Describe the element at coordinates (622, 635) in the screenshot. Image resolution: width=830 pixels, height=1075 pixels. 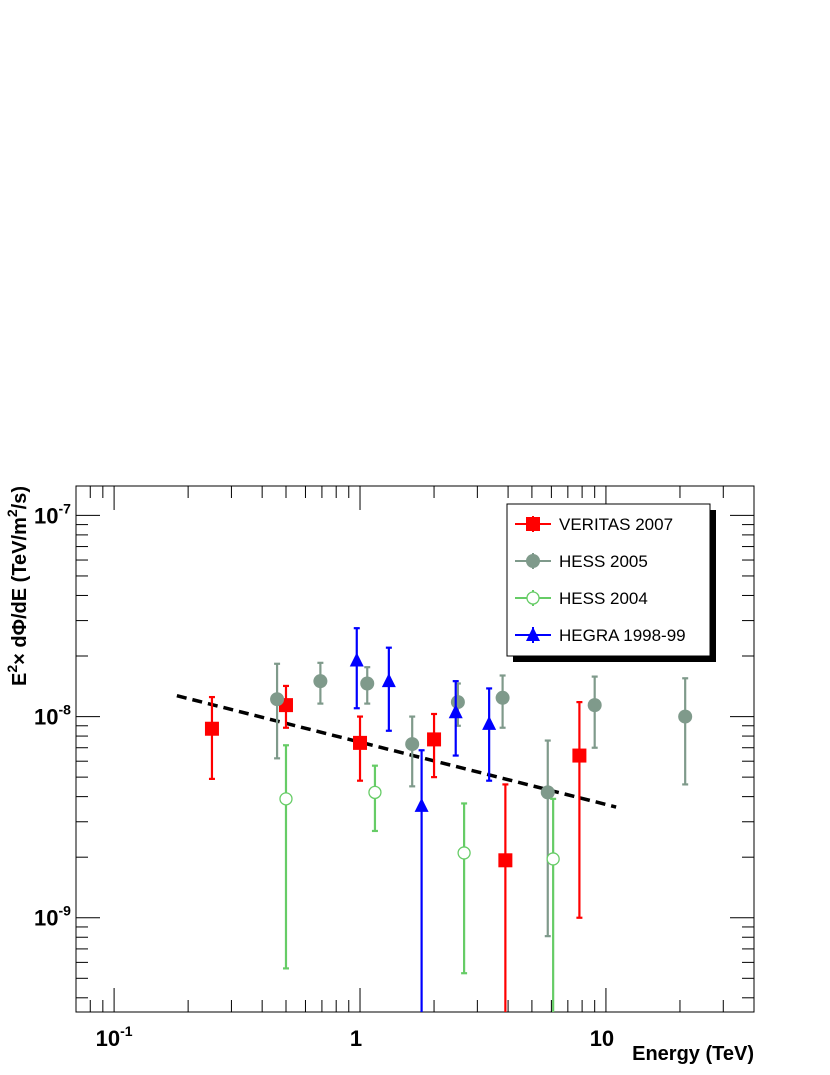
I see `legend-label: HEGRA 1998-99` at that location.